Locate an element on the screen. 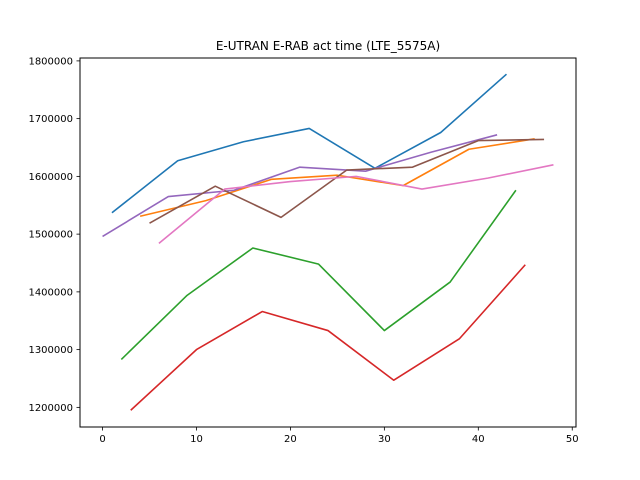  y-tick-label: 1600000 is located at coordinates (50, 177).